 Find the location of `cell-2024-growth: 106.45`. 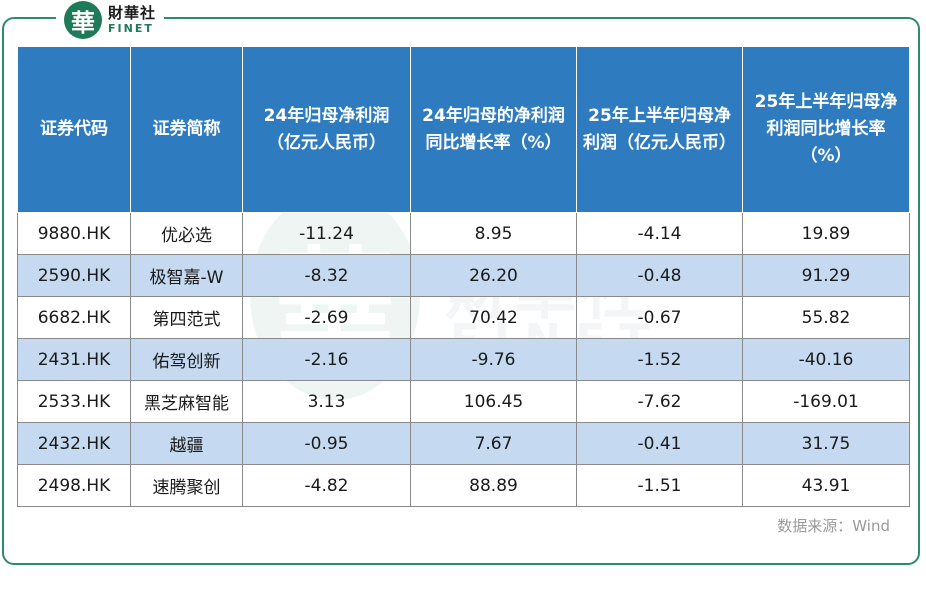

cell-2024-growth: 106.45 is located at coordinates (493, 401).